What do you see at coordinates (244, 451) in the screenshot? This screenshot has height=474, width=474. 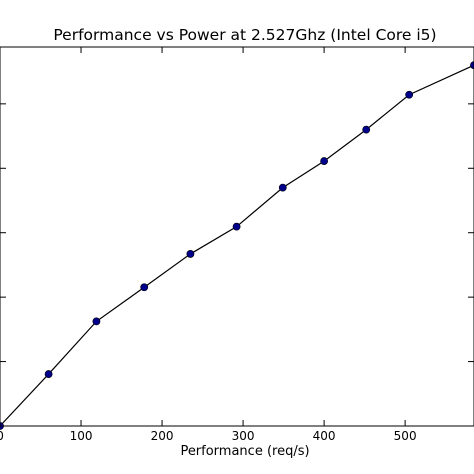 I see `x-axis-label: Performance (req/s)` at bounding box center [244, 451].